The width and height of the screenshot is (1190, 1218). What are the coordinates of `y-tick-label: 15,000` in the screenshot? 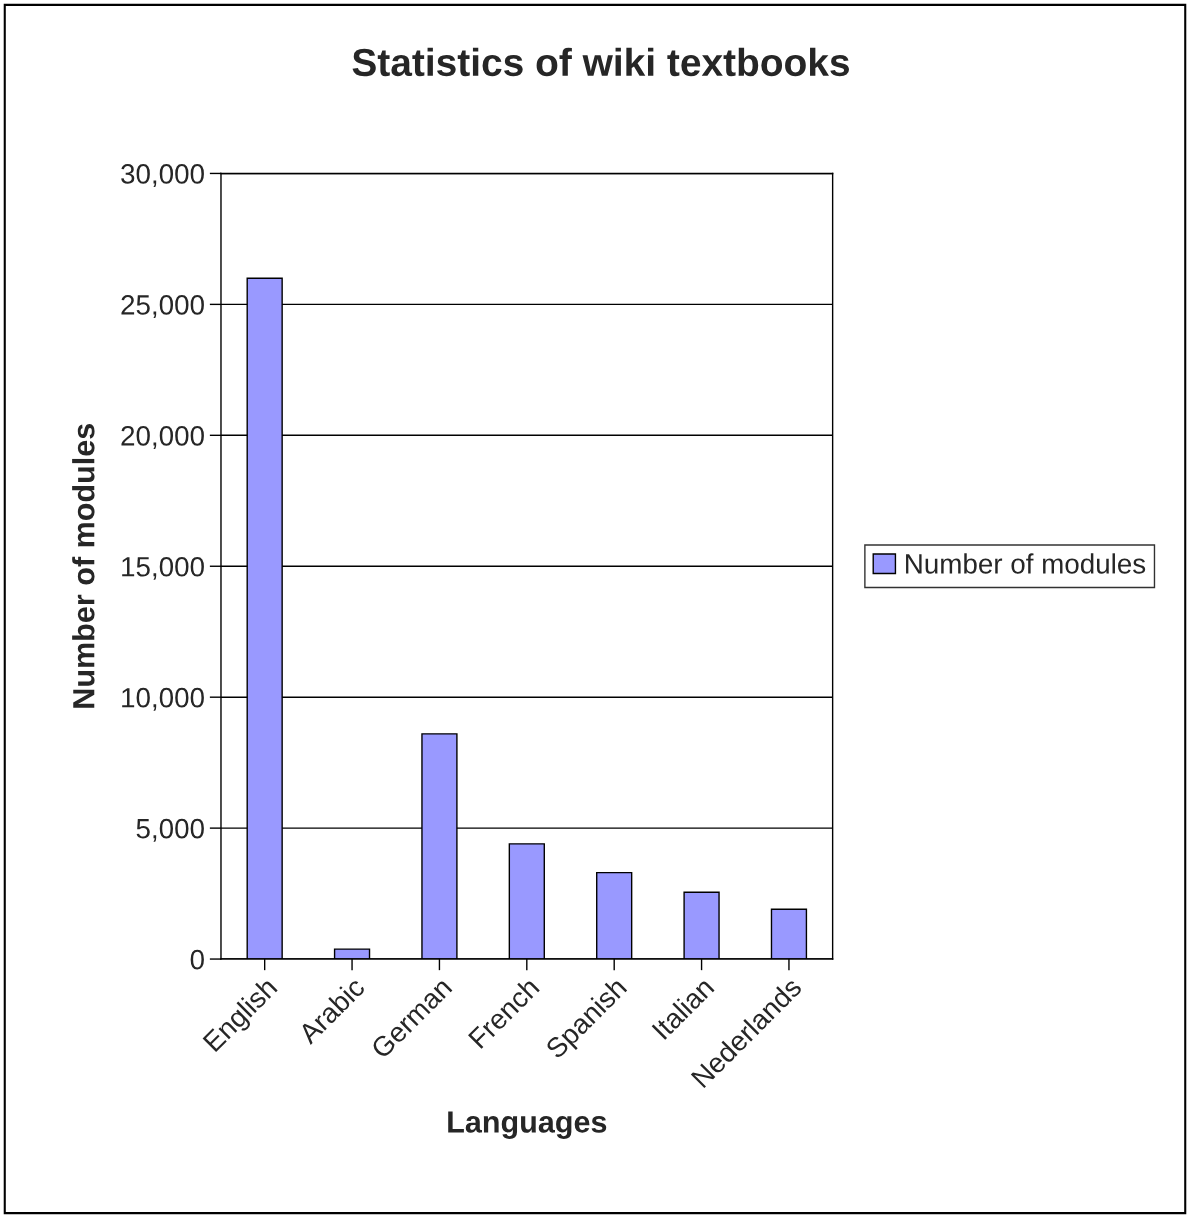 It's located at (163, 568).